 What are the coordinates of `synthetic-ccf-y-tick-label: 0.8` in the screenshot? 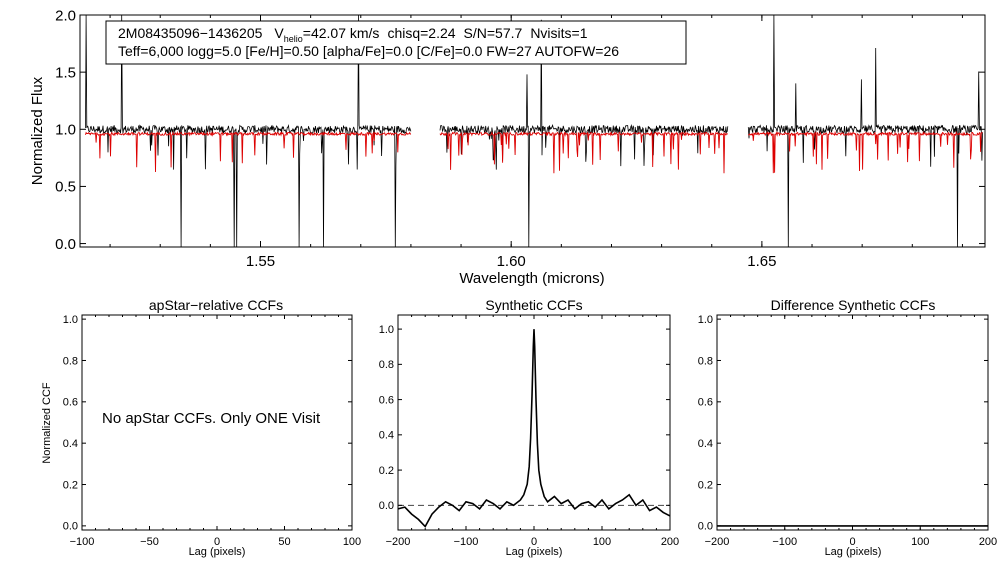 It's located at (386, 365).